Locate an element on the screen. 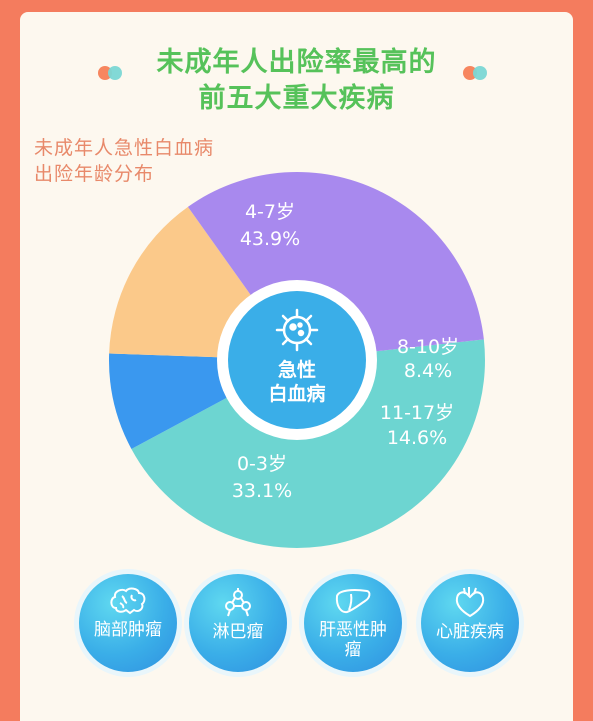 This screenshot has width=593, height=721. disease-label: 淋巴瘤 is located at coordinates (238, 632).